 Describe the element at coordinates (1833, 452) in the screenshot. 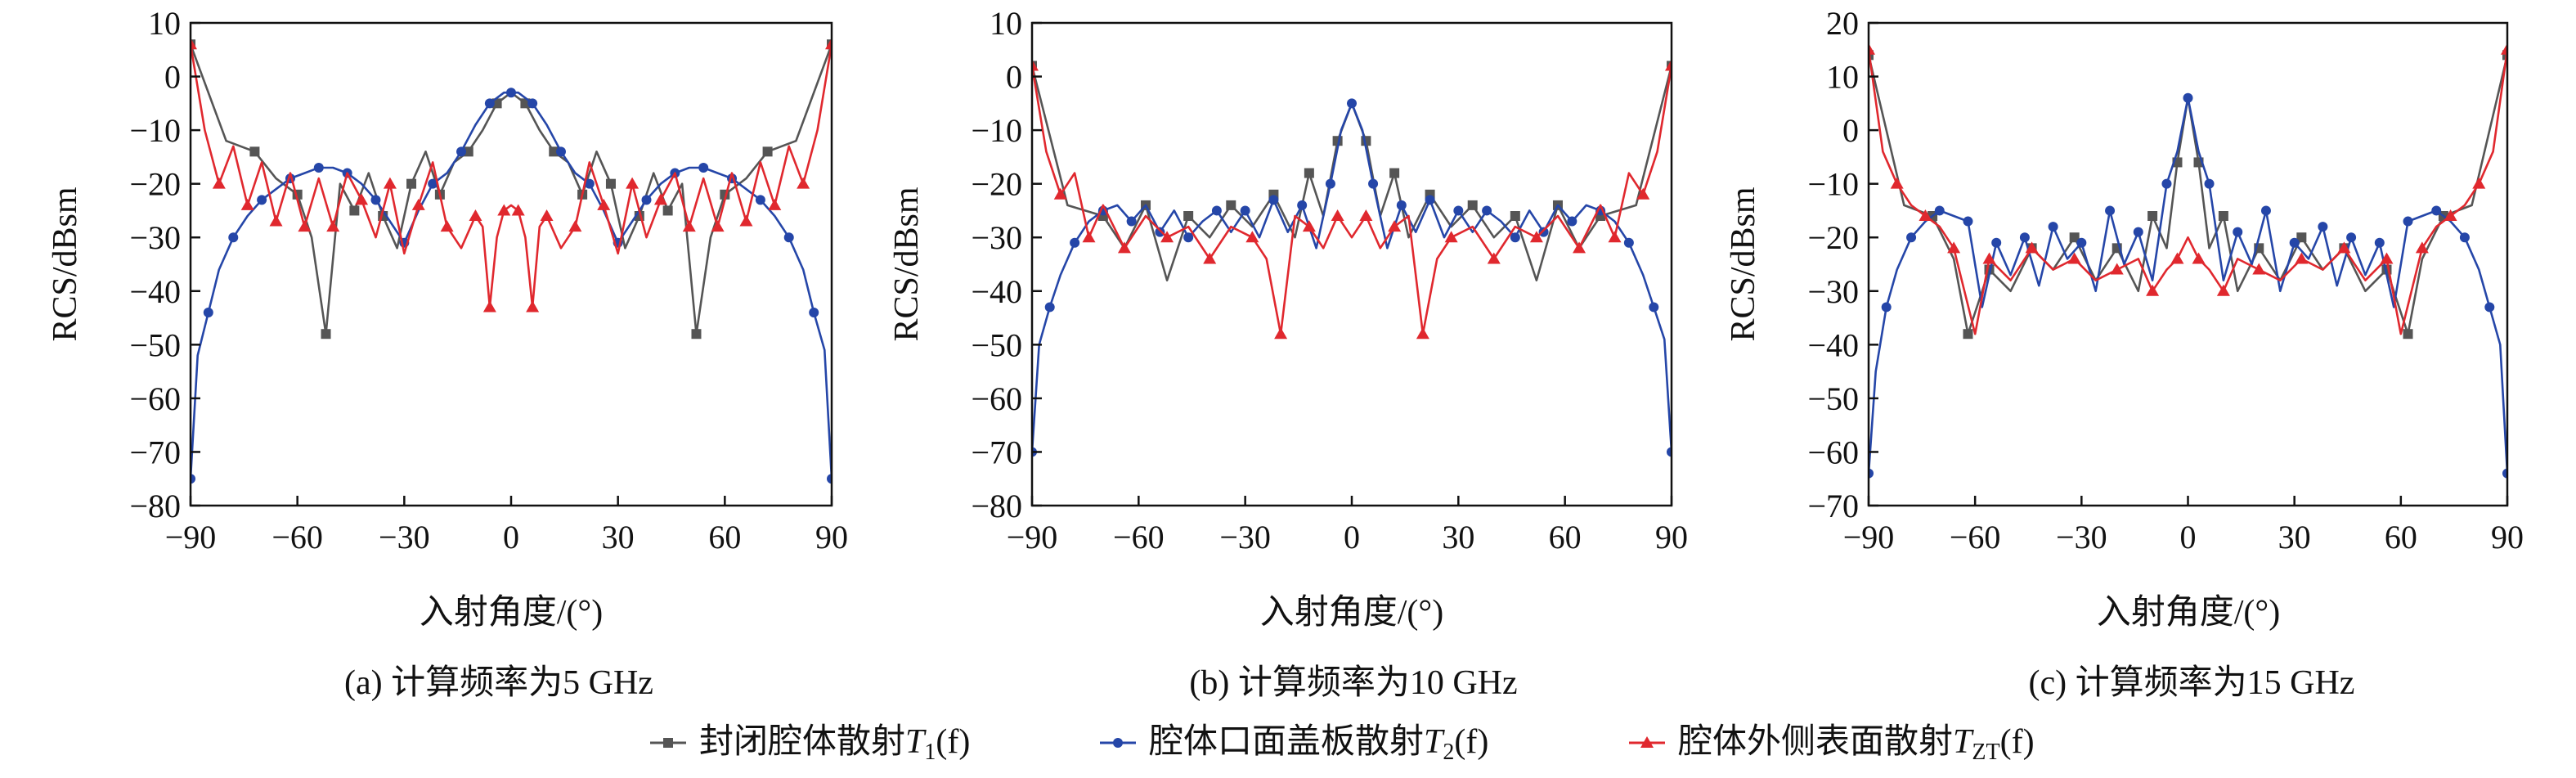

I see `y-tick-label: −60` at that location.